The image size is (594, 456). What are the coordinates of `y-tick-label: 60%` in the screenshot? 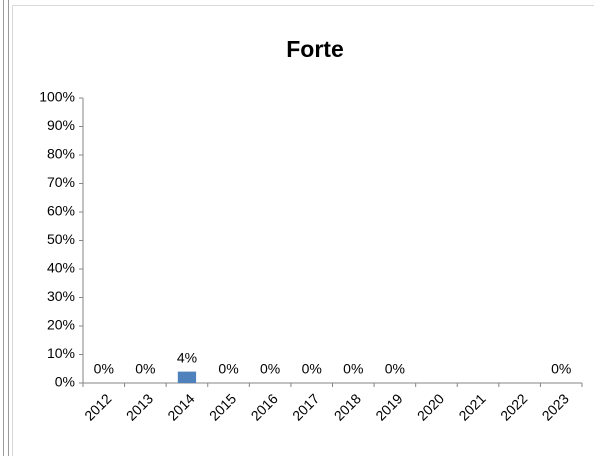 It's located at (61, 211).